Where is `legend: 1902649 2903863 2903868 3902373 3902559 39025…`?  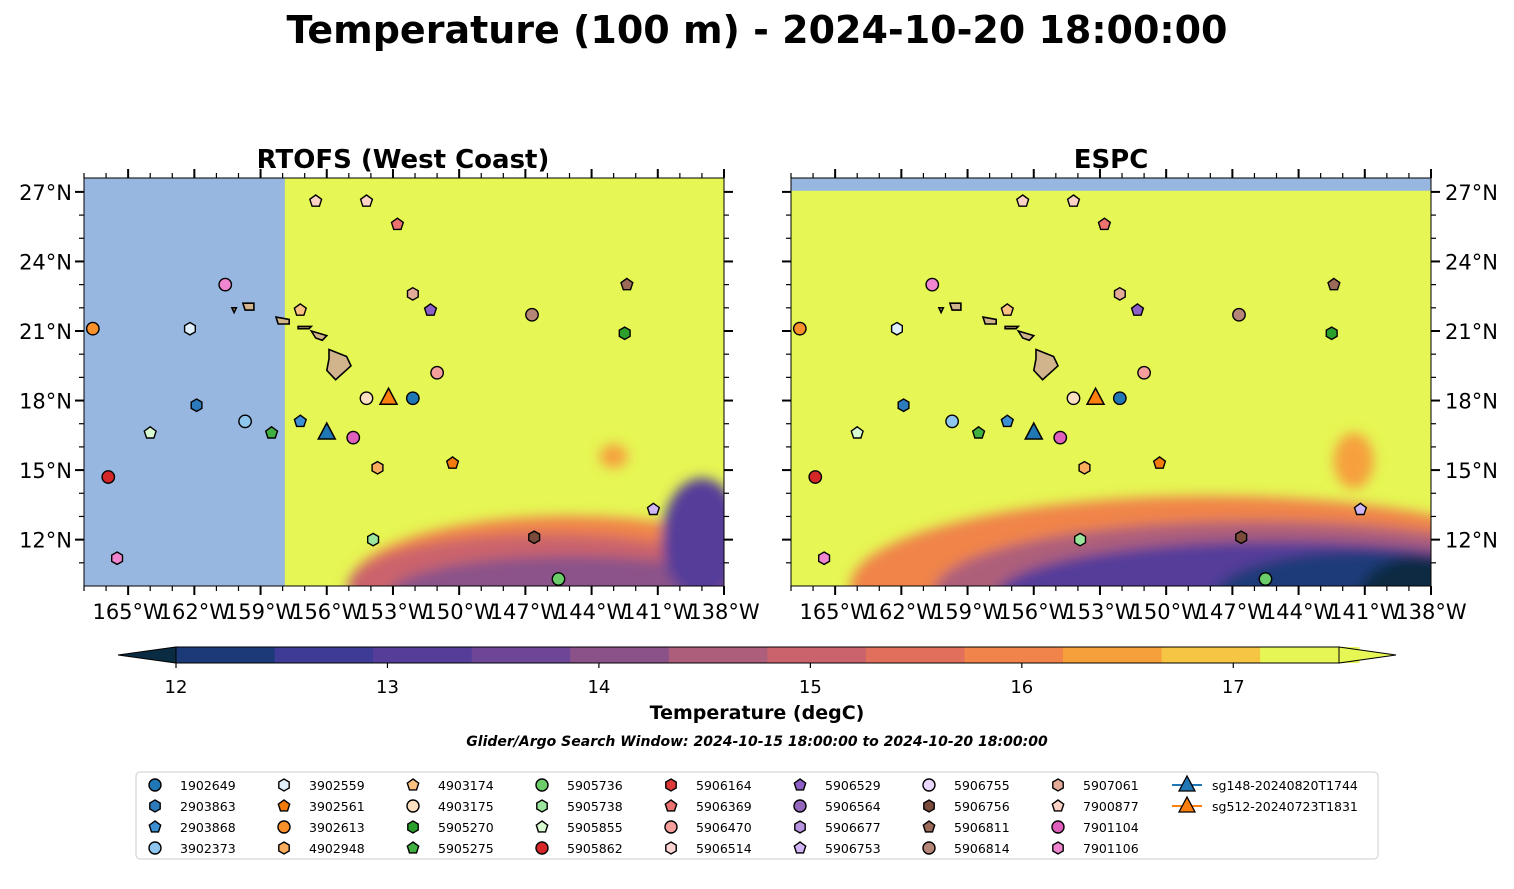
legend: 1902649 2903863 2903868 3902373 3902559 39025… is located at coordinates (757, 815).